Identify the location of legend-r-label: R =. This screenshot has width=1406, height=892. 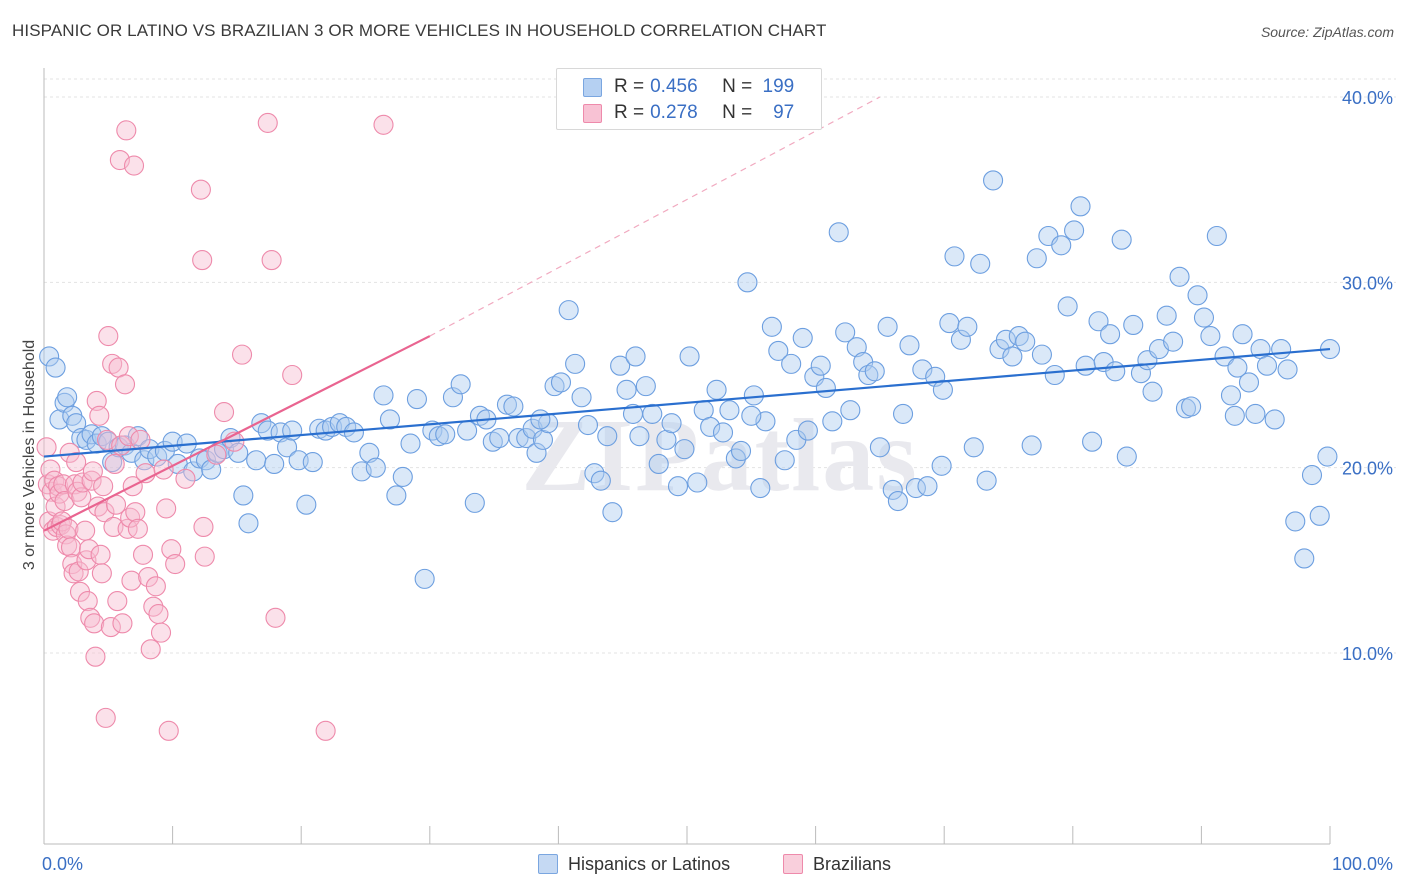
(629, 112).